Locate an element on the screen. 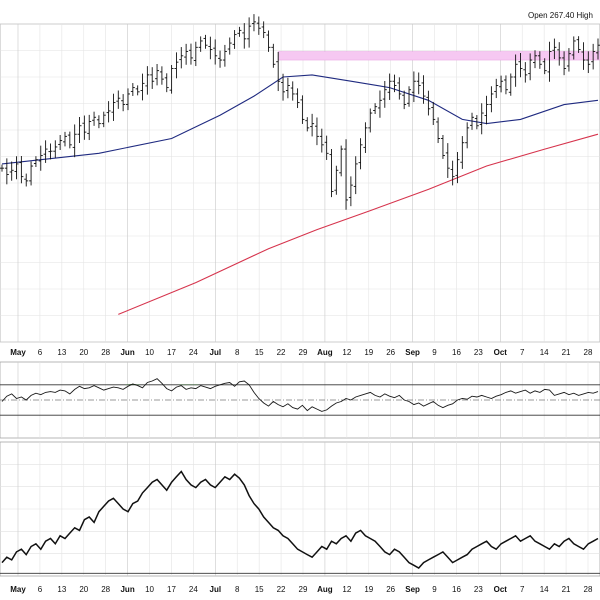 The image size is (600, 600). date-tick-label: 22 is located at coordinates (281, 589).